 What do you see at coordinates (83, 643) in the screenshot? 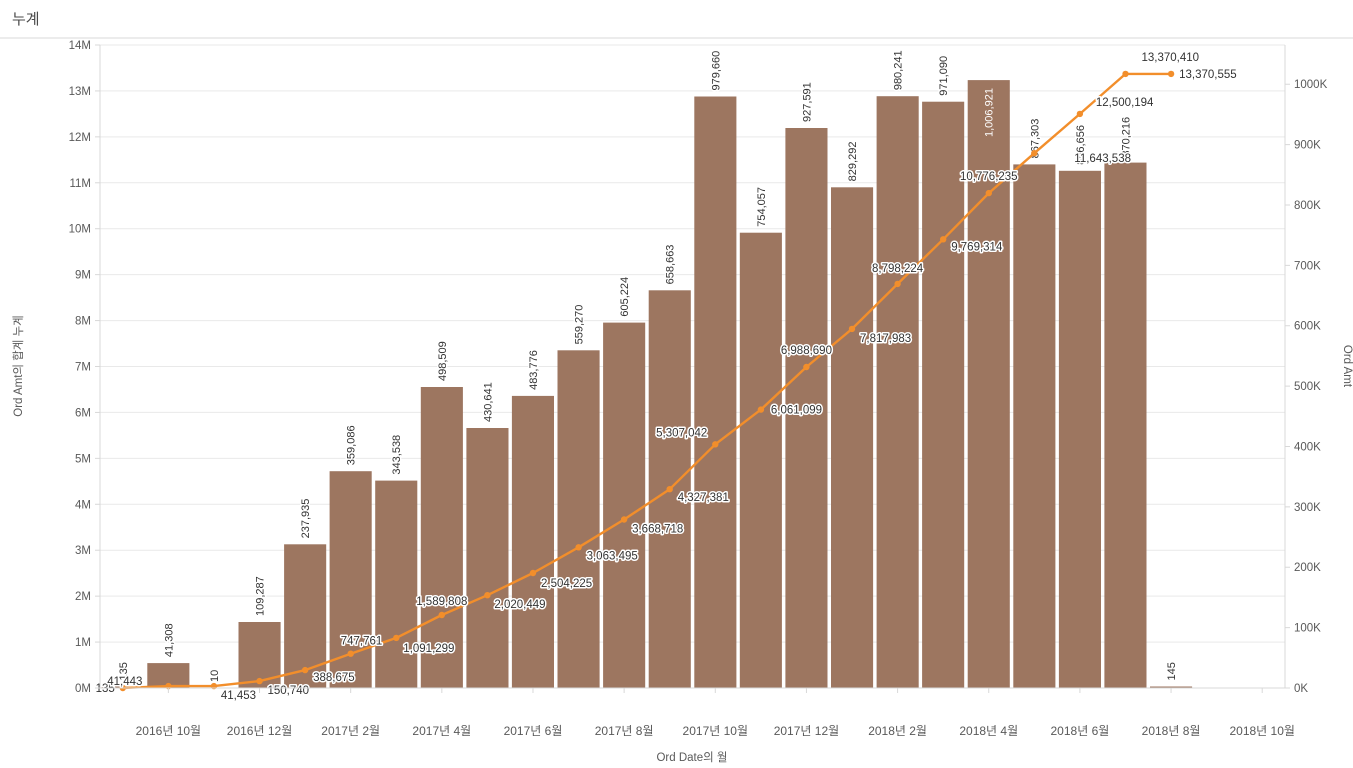
I see `left-axis-tick-label: 1M` at bounding box center [83, 643].